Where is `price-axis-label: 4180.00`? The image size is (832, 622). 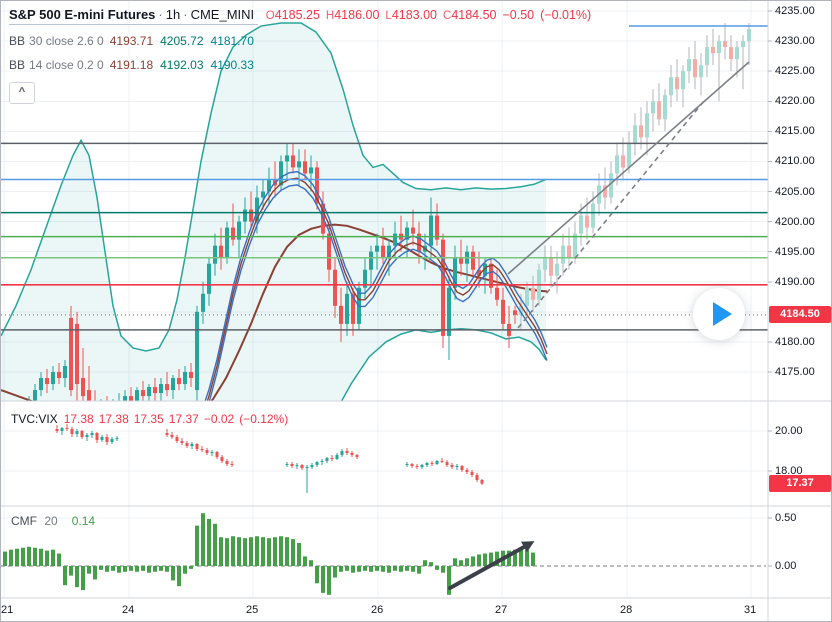
price-axis-label: 4180.00 is located at coordinates (795, 341).